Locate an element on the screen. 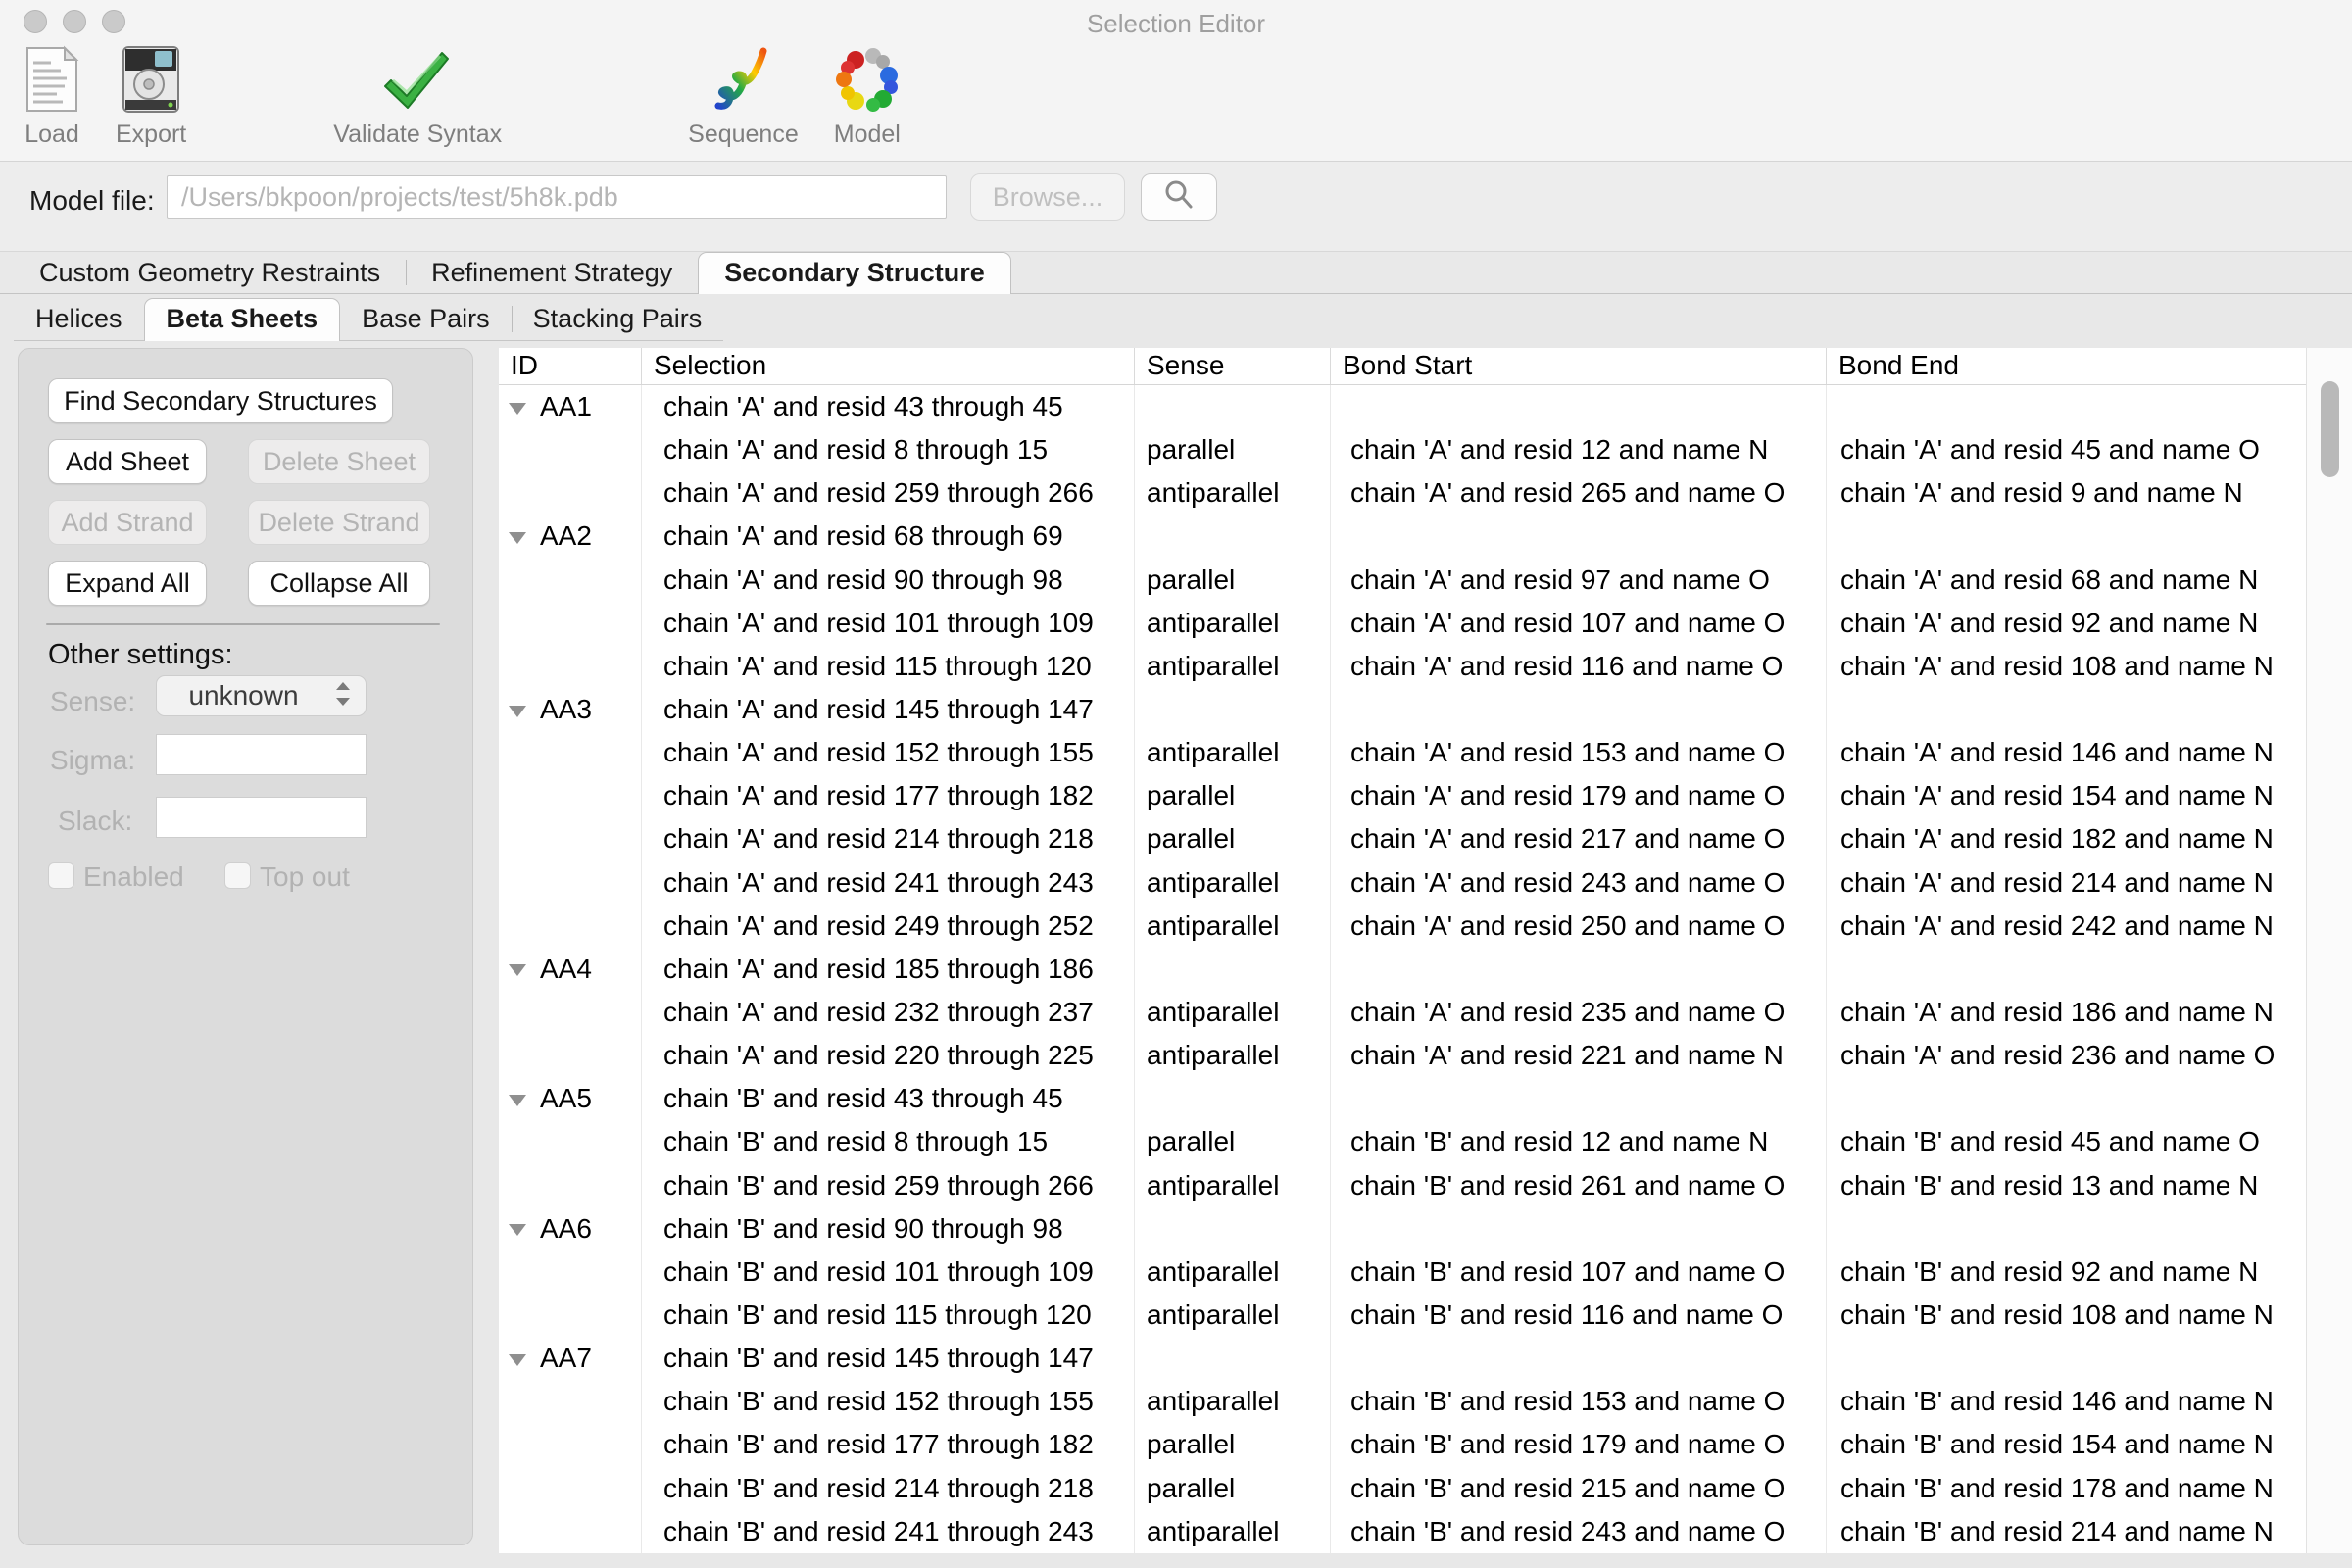  magnifier-icon is located at coordinates (1179, 197).